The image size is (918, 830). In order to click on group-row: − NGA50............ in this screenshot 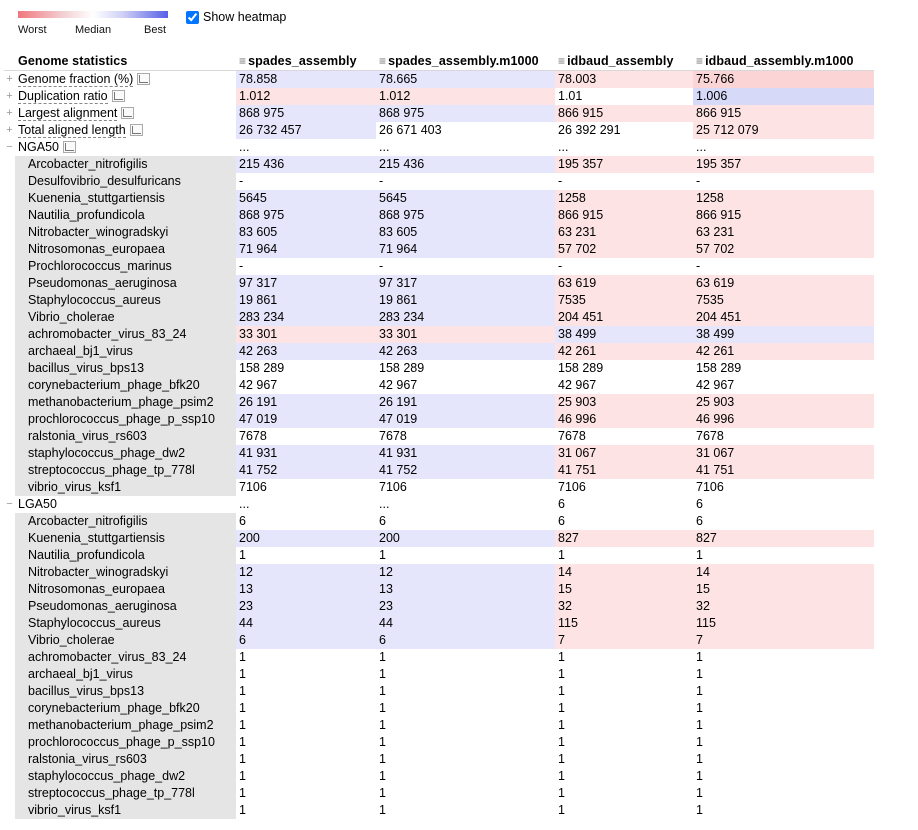, I will do `click(439, 147)`.